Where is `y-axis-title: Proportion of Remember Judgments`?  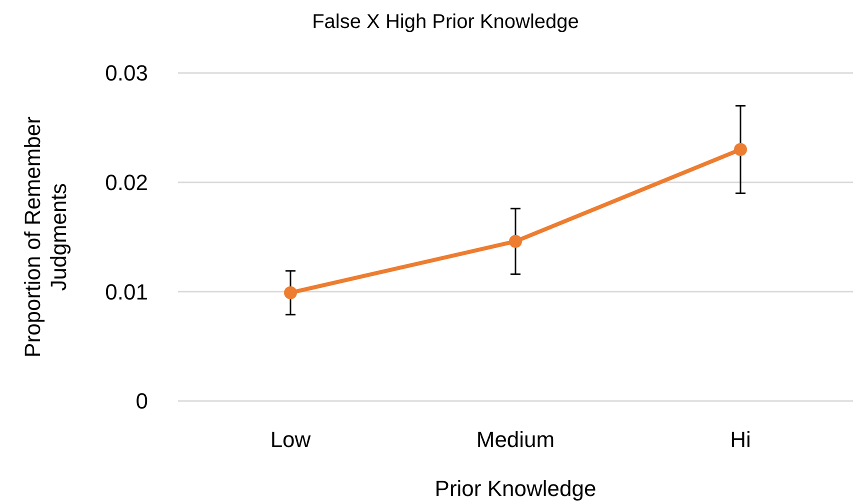 y-axis-title: Proportion of Remember Judgments is located at coordinates (45, 237).